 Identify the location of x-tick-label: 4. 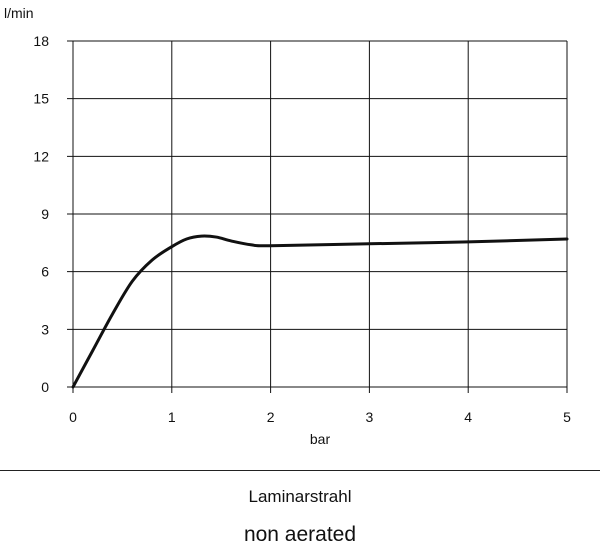
(468, 417).